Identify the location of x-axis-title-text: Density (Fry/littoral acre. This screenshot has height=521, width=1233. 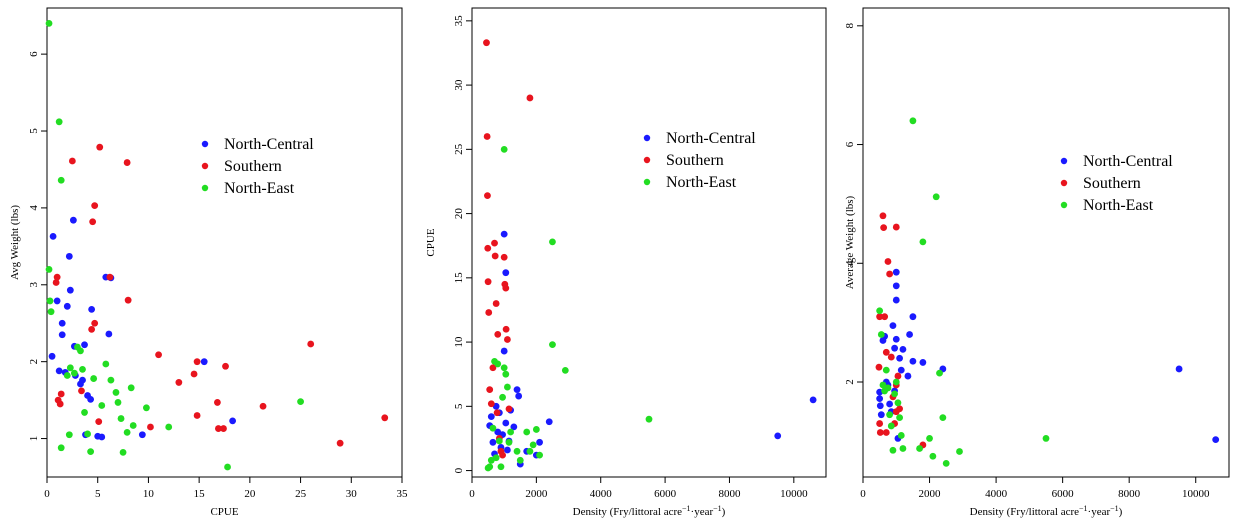
(1024, 512).